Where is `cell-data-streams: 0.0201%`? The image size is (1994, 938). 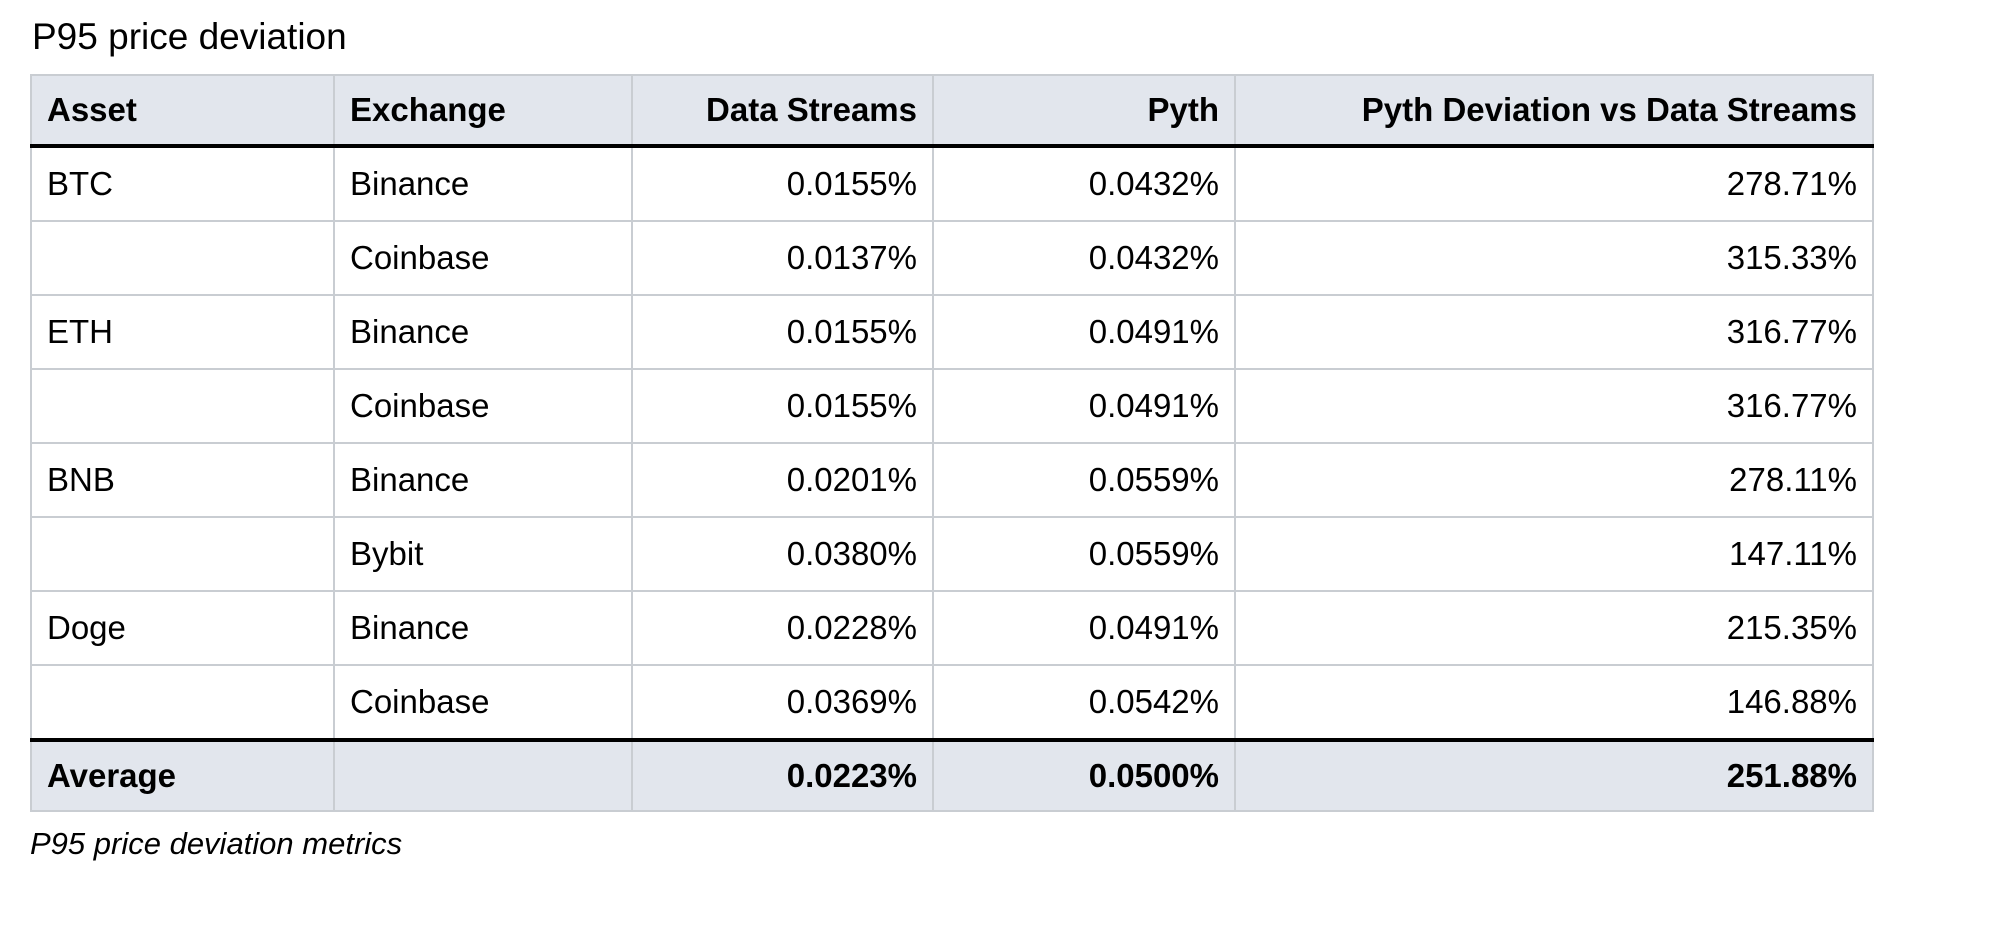
cell-data-streams: 0.0201% is located at coordinates (782, 479).